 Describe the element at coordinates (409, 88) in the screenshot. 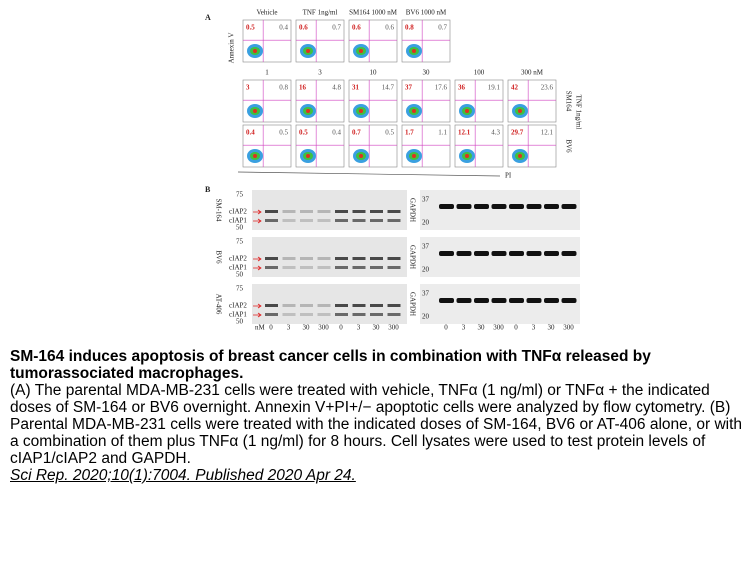

I see `early-apoptosis-value: 37` at that location.